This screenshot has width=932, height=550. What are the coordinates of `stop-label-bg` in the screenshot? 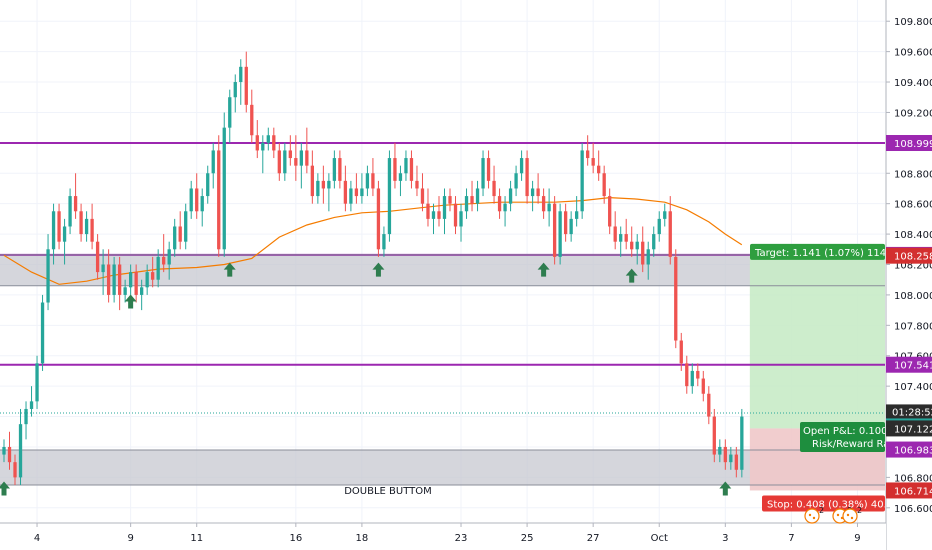 It's located at (823, 503).